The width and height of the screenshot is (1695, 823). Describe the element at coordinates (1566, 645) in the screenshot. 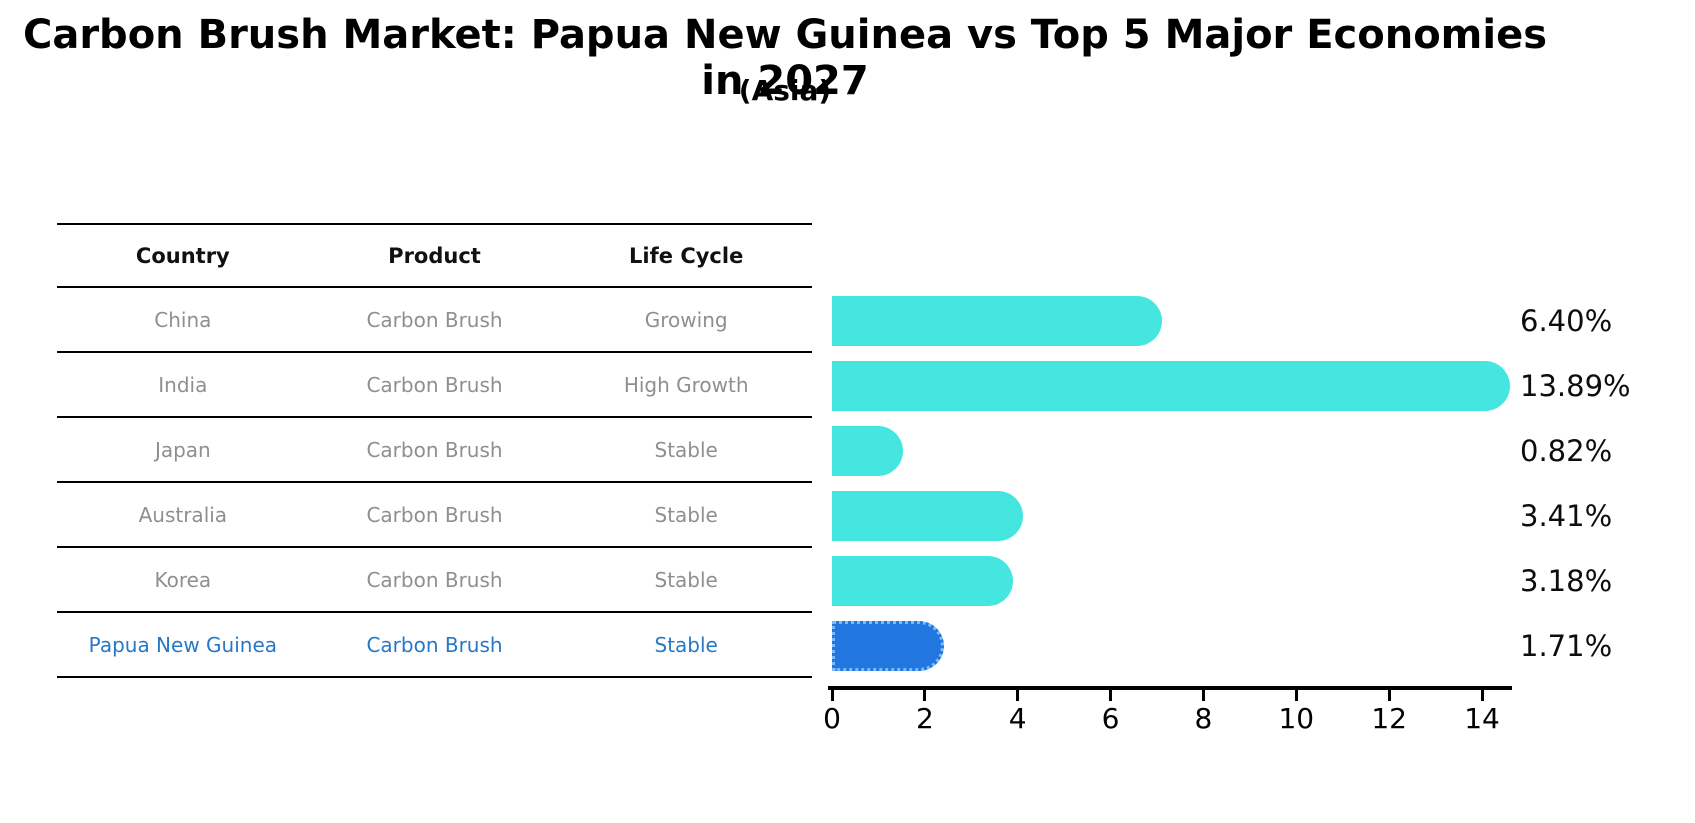

I see `value-label-papua-new-guinea: 1.71%` at that location.